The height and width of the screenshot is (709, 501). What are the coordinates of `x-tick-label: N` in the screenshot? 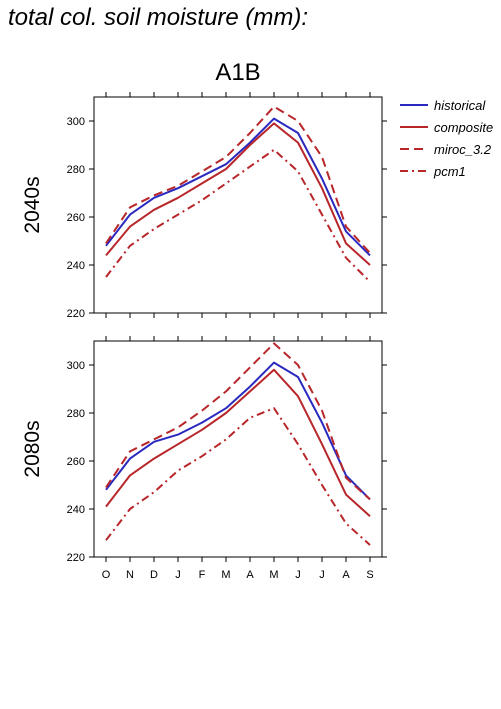 It's located at (130, 575).